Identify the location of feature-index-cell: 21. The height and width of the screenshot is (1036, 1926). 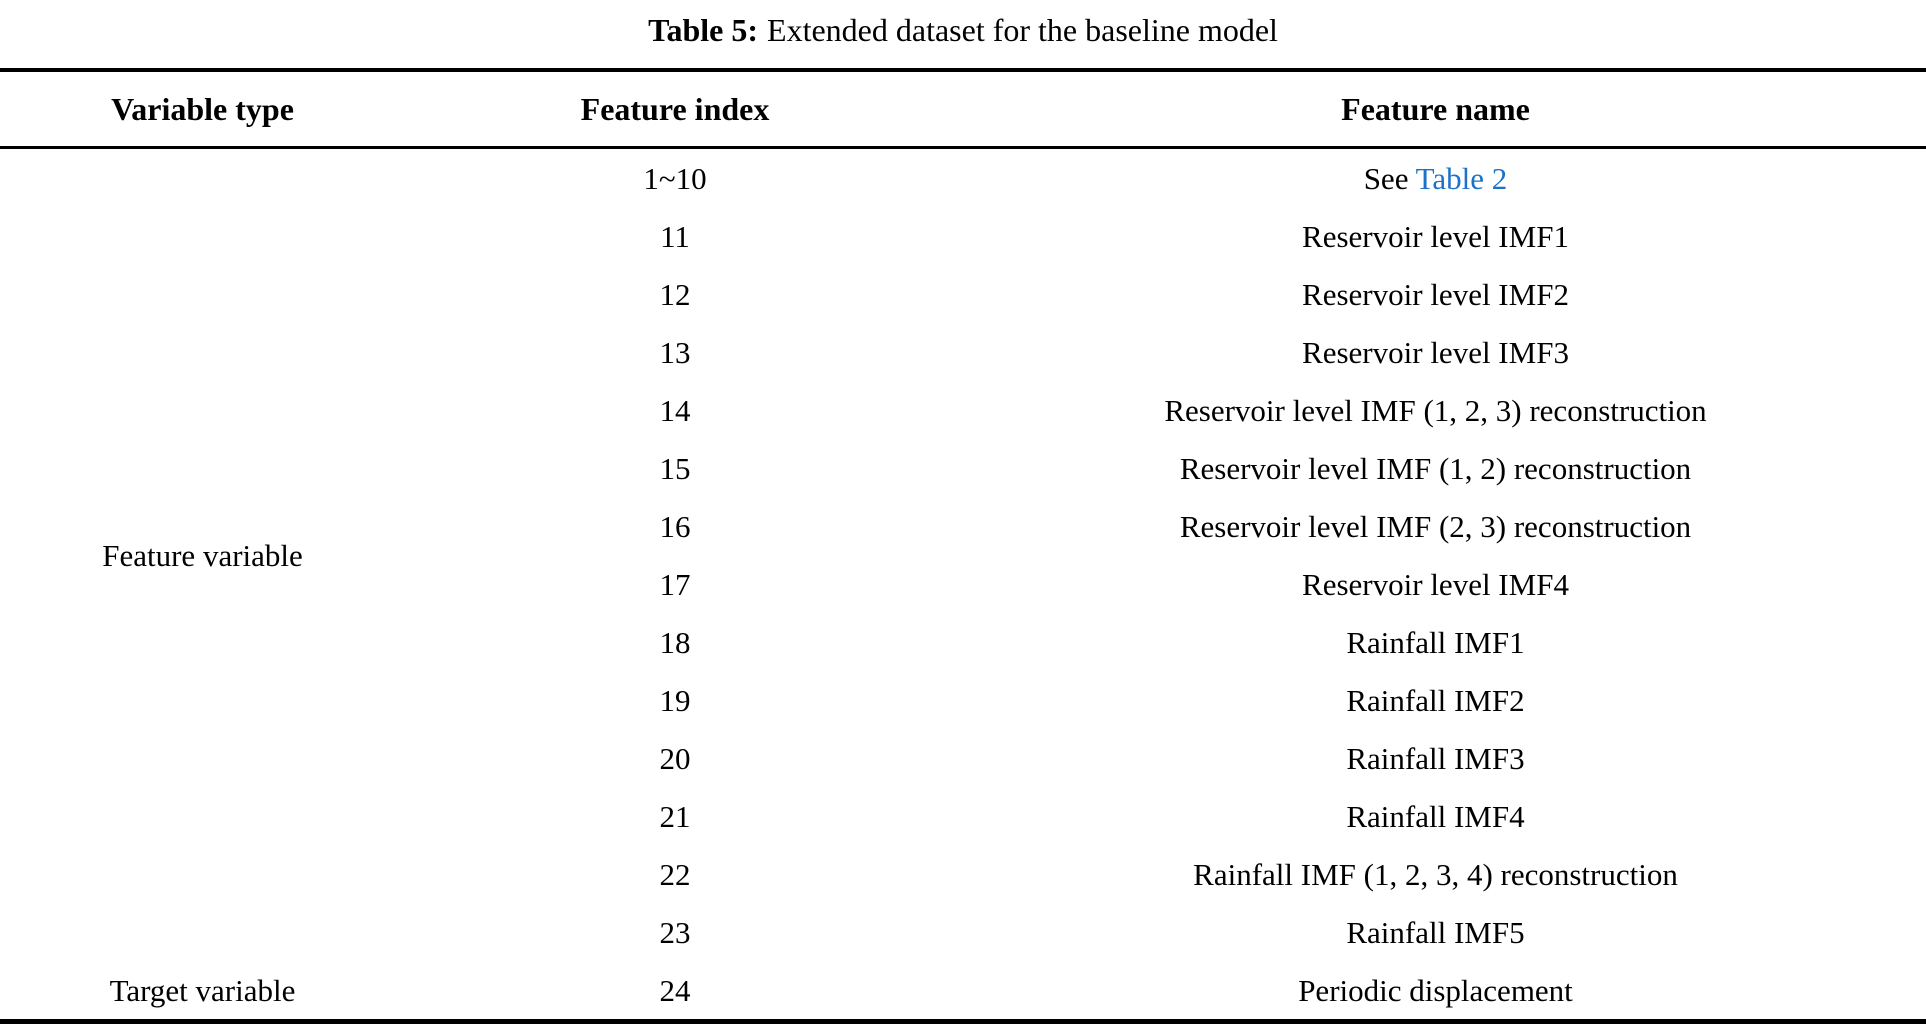
(675, 816).